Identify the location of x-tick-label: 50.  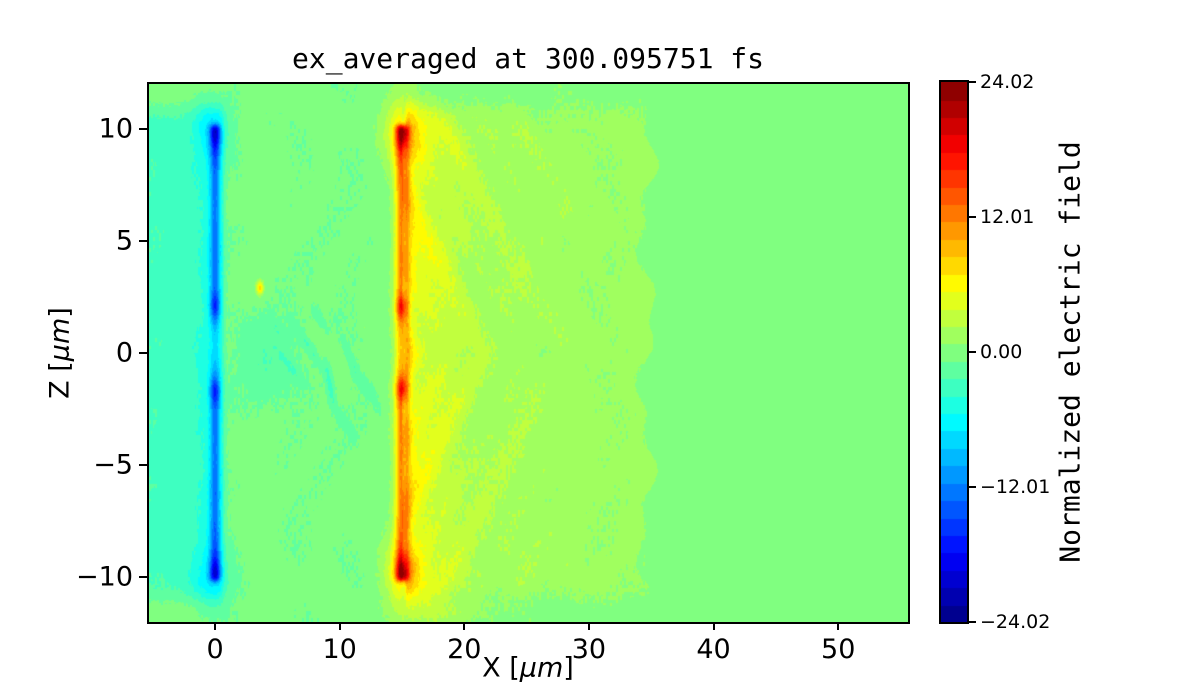
(838, 649).